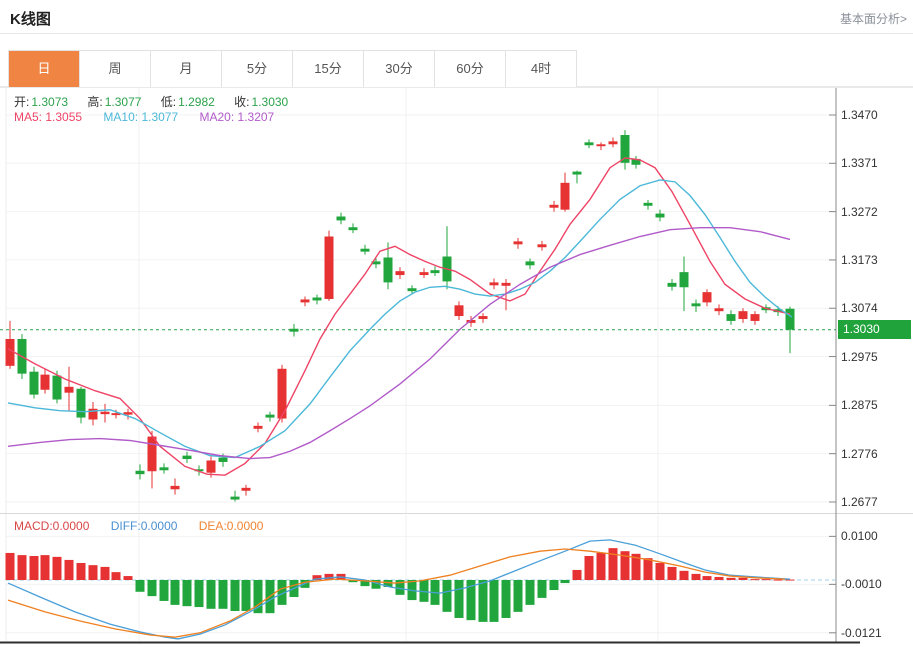 Image resolution: width=913 pixels, height=647 pixels. What do you see at coordinates (125, 526) in the screenshot?
I see `diff-label: DIFF:` at bounding box center [125, 526].